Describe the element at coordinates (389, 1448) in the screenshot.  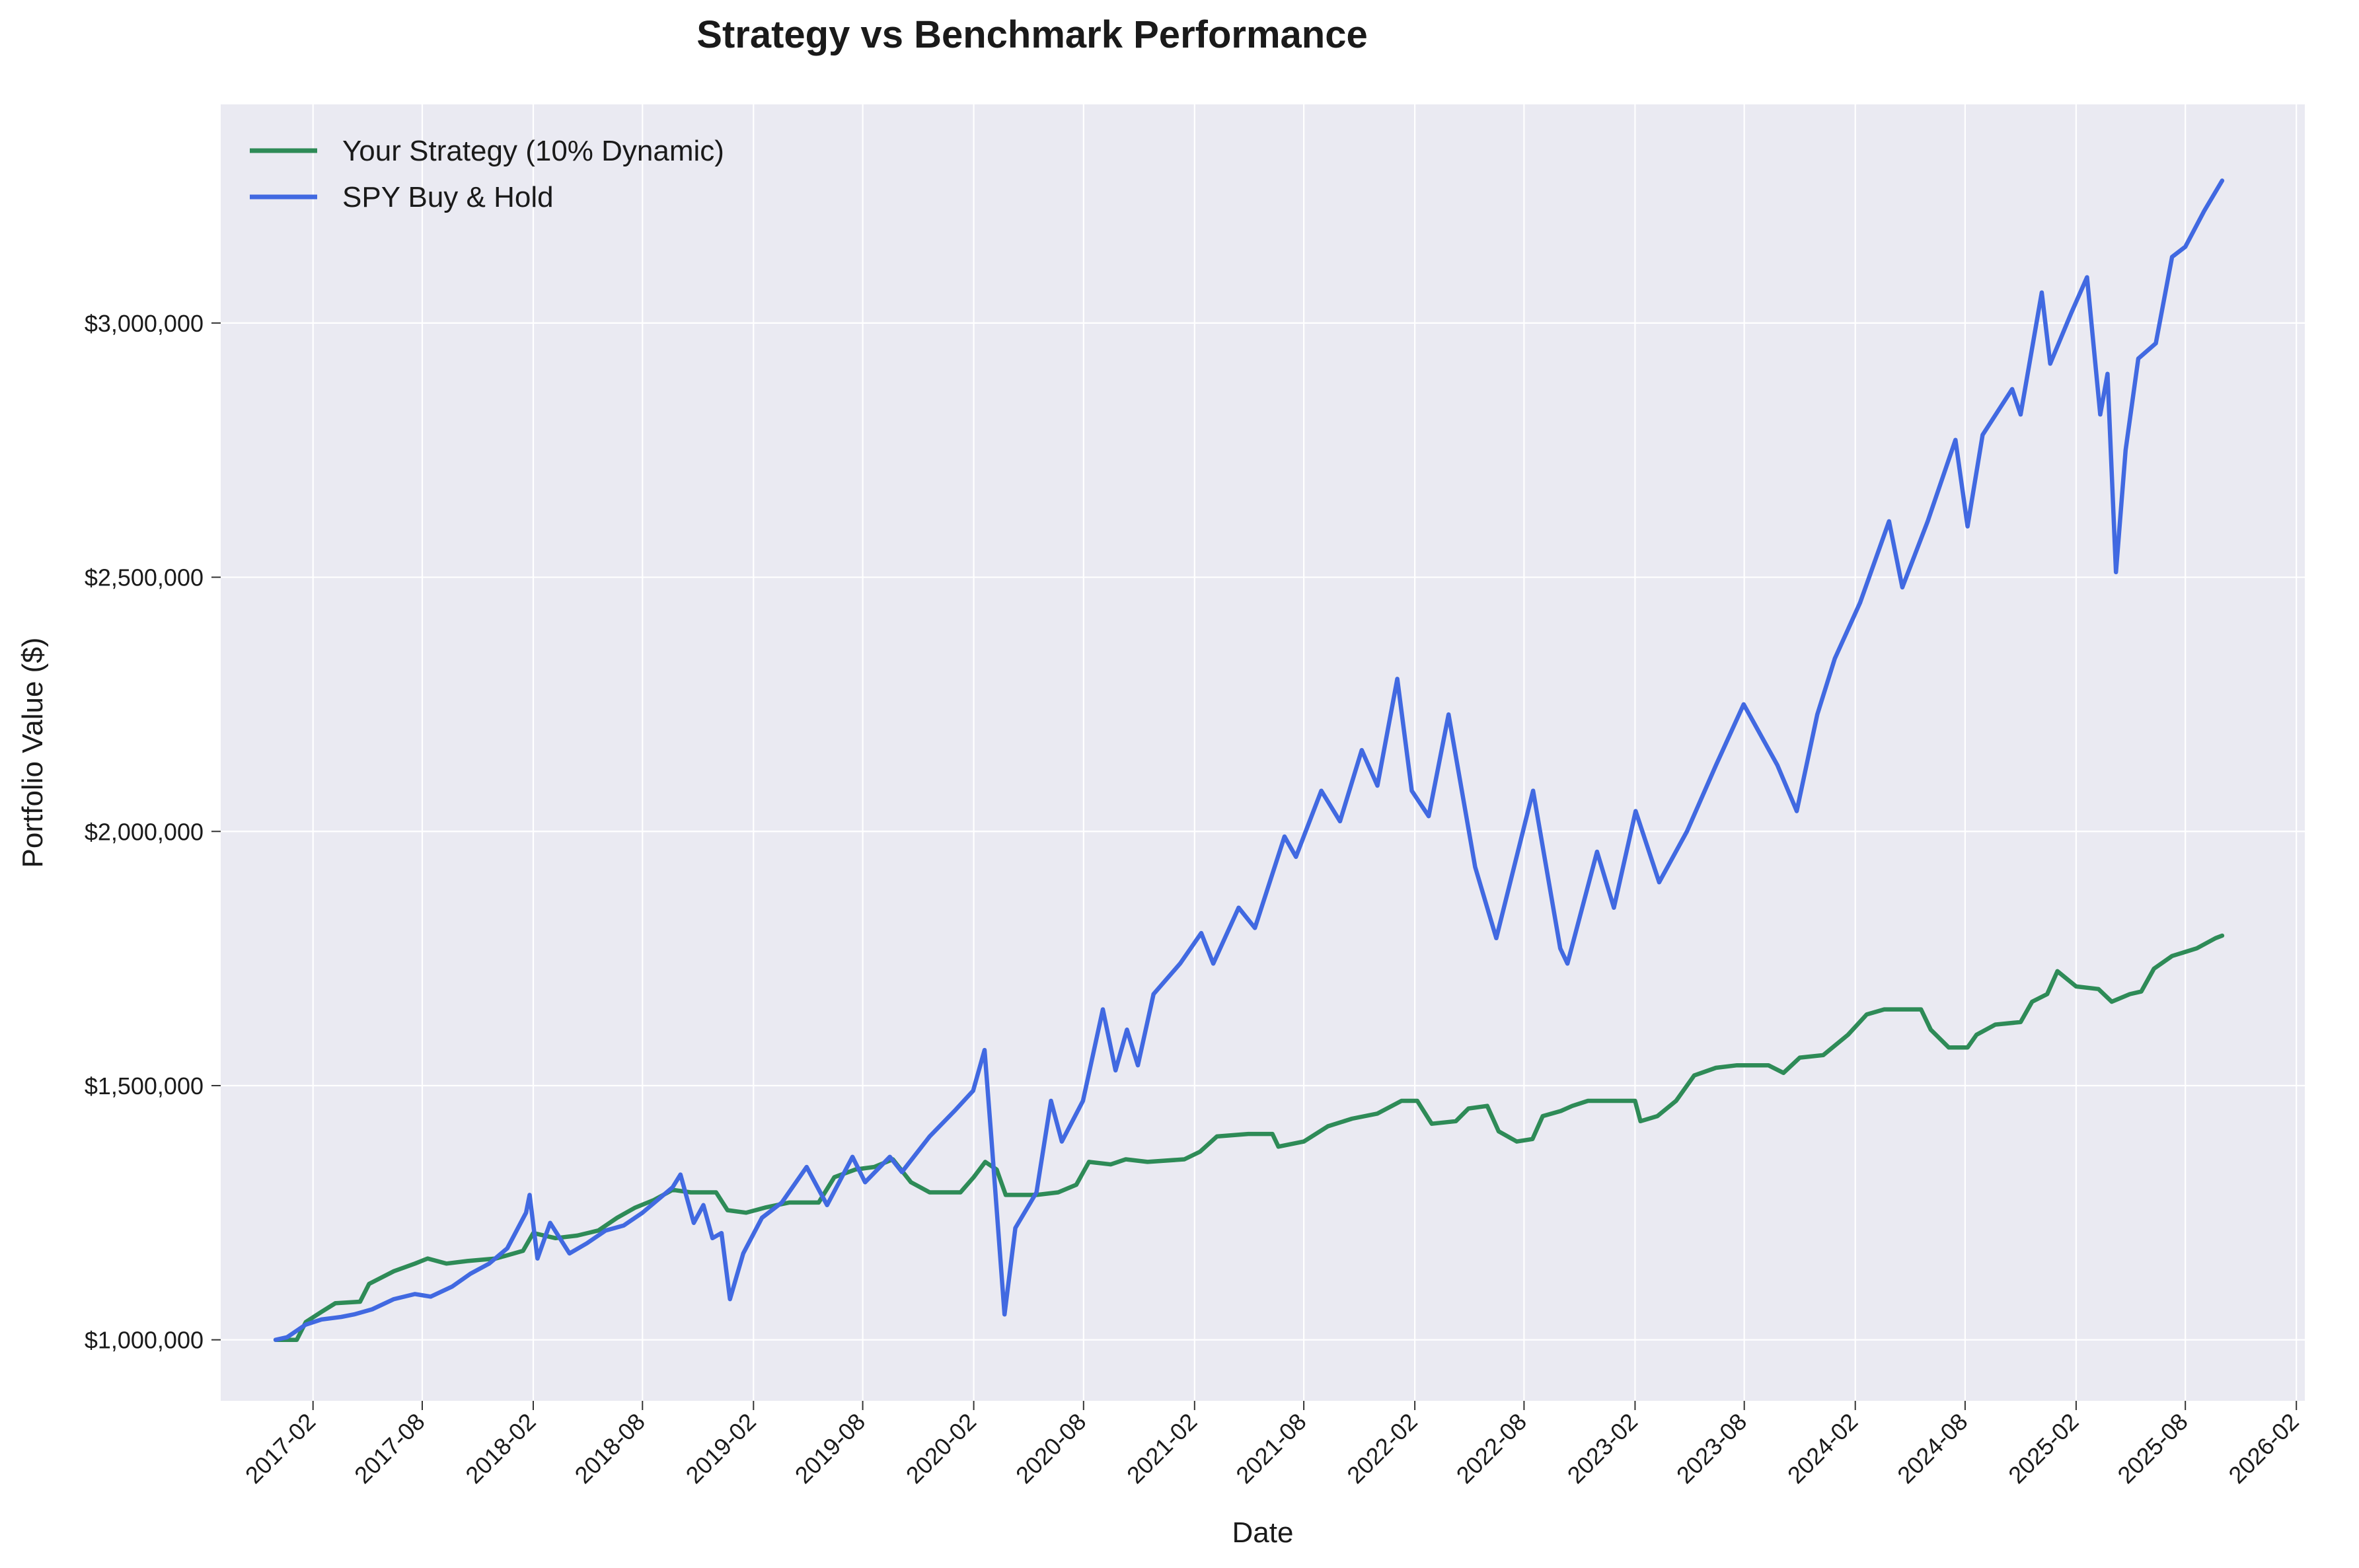
I see `x-tick-label: 2017-08` at that location.